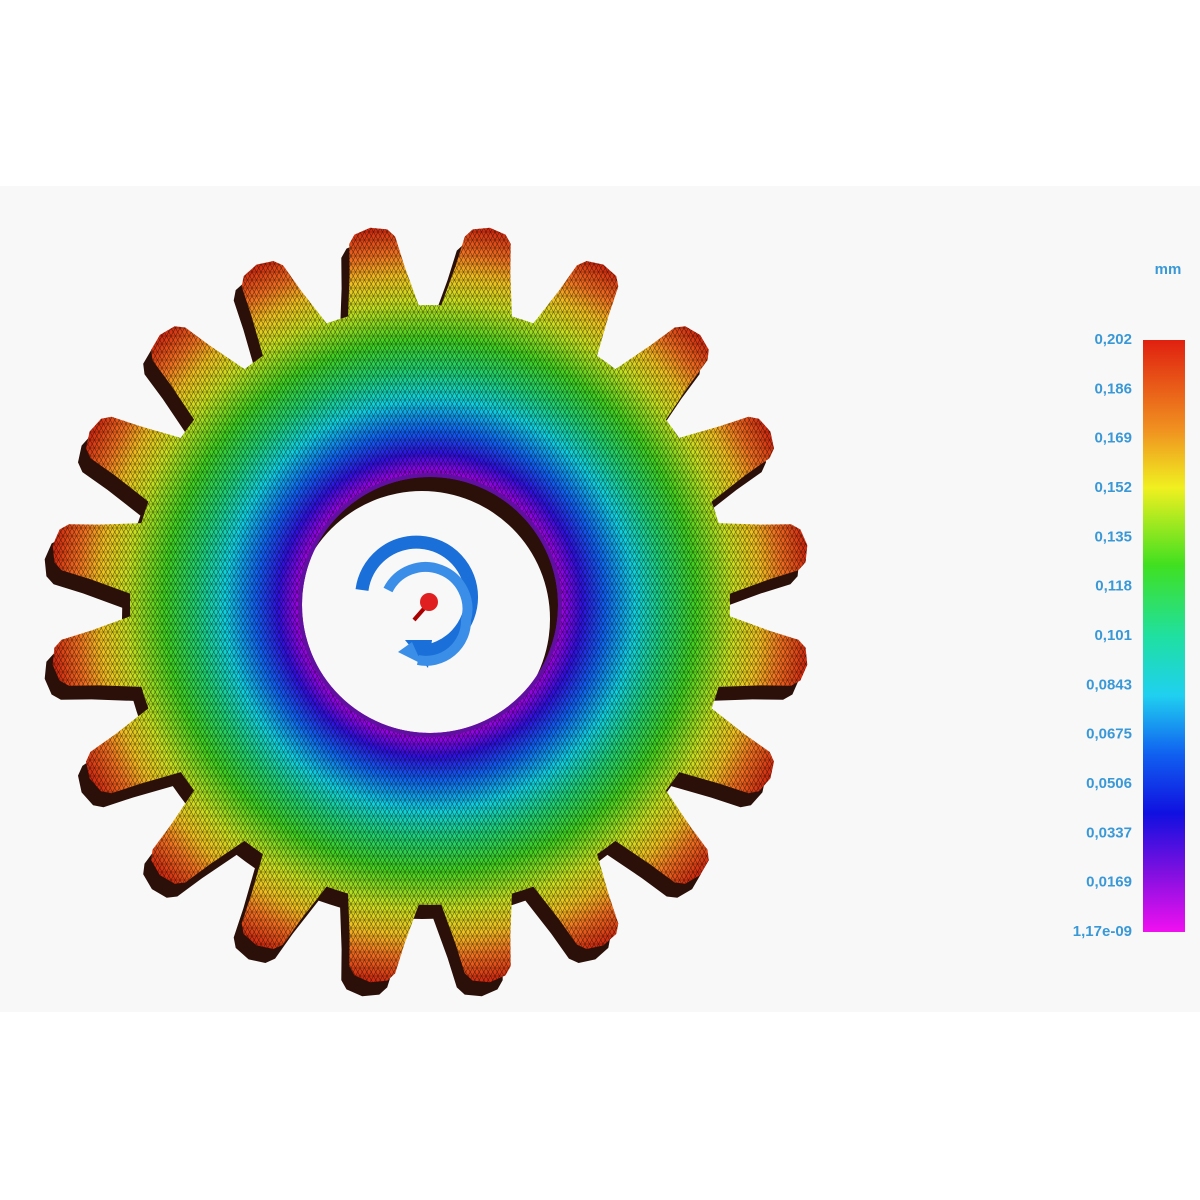 The width and height of the screenshot is (1200, 1200). I want to click on legend-label: 0,152, so click(1113, 487).